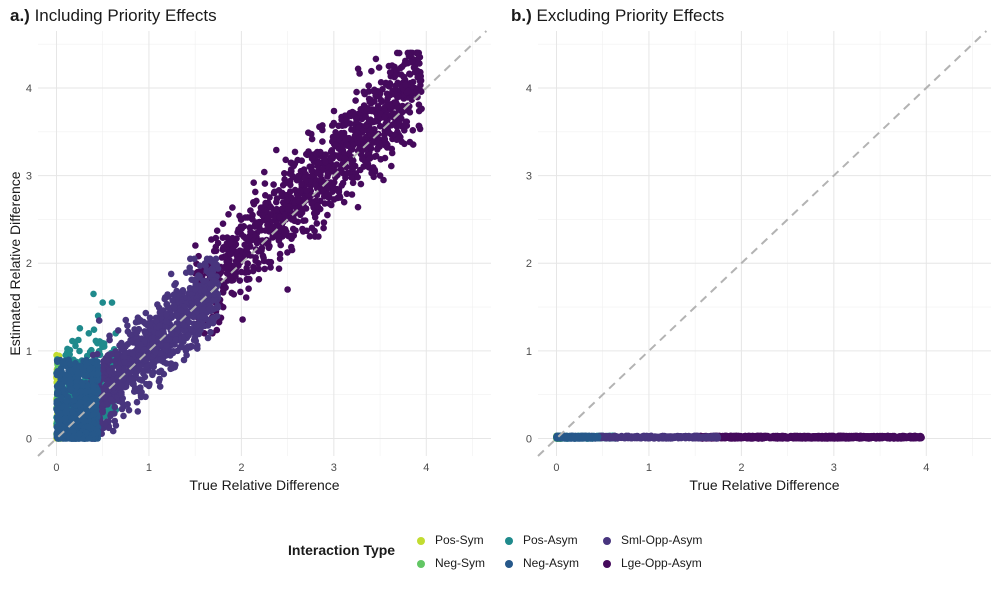  Describe the element at coordinates (649, 468) in the screenshot. I see `panel-b-x-tick-label-1: 1` at that location.